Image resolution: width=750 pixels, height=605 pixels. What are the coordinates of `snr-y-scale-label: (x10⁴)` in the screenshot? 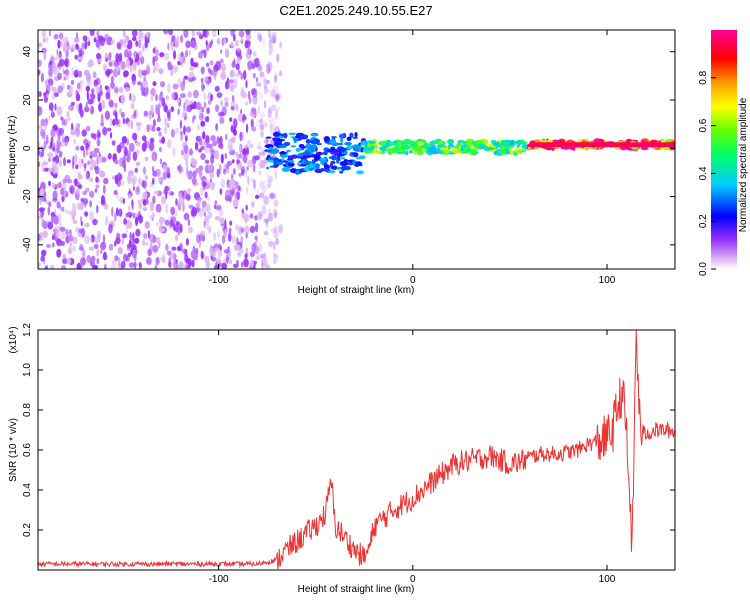 It's located at (13, 339).